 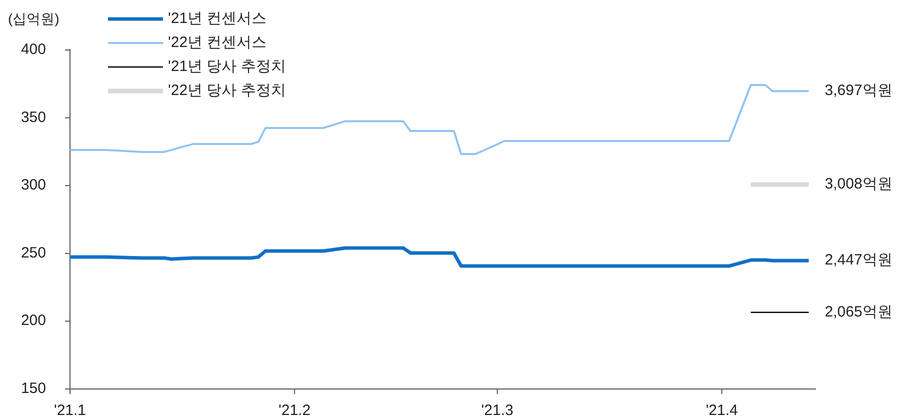 What do you see at coordinates (722, 410) in the screenshot?
I see `x-tick-label: '21.4` at bounding box center [722, 410].